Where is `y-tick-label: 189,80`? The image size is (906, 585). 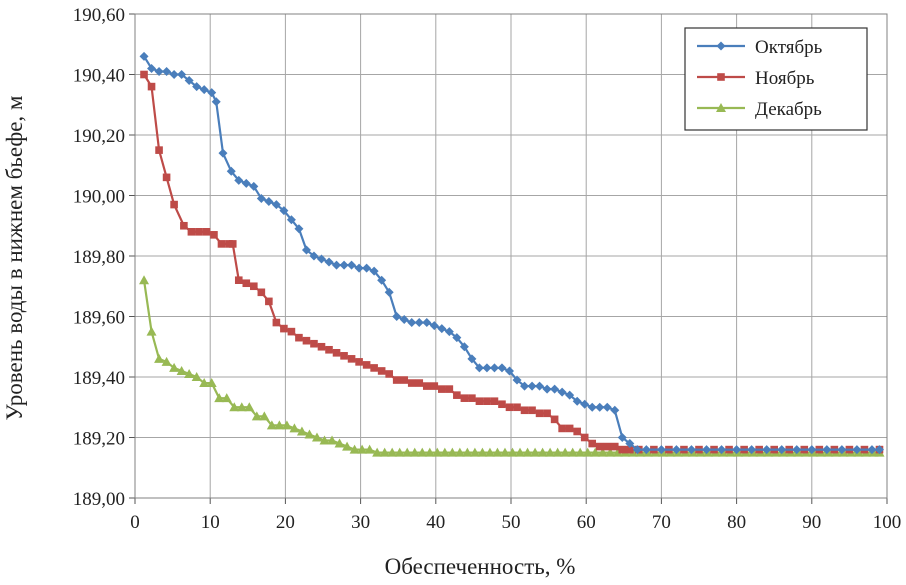
y-tick-label: 189,80 is located at coordinates (99, 257).